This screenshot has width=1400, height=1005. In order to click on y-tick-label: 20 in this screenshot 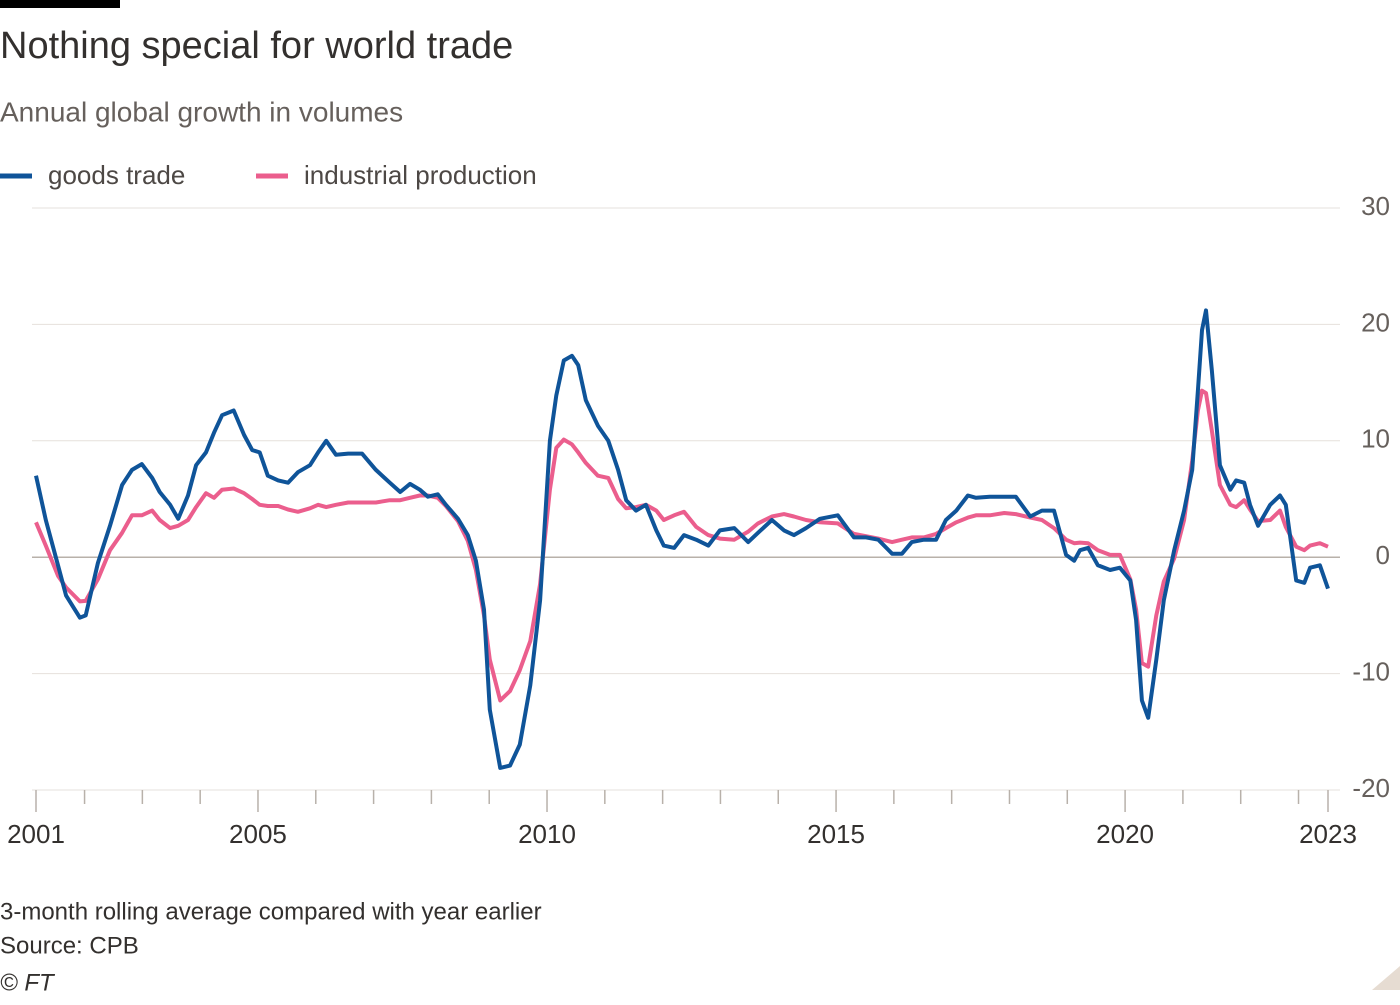, I will do `click(1375, 322)`.